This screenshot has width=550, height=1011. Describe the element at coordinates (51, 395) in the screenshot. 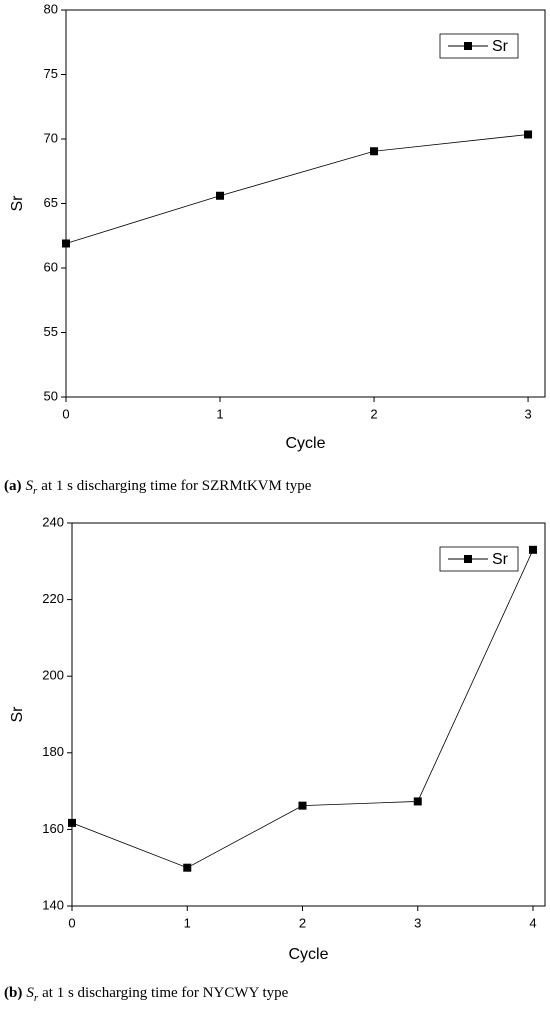

I see `y-tick-label: 50` at that location.